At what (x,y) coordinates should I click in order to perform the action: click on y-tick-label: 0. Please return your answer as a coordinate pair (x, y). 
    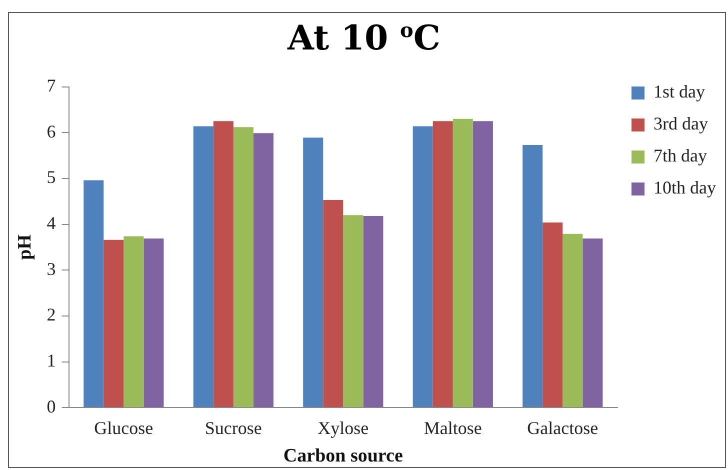
    Looking at the image, I should click on (51, 406).